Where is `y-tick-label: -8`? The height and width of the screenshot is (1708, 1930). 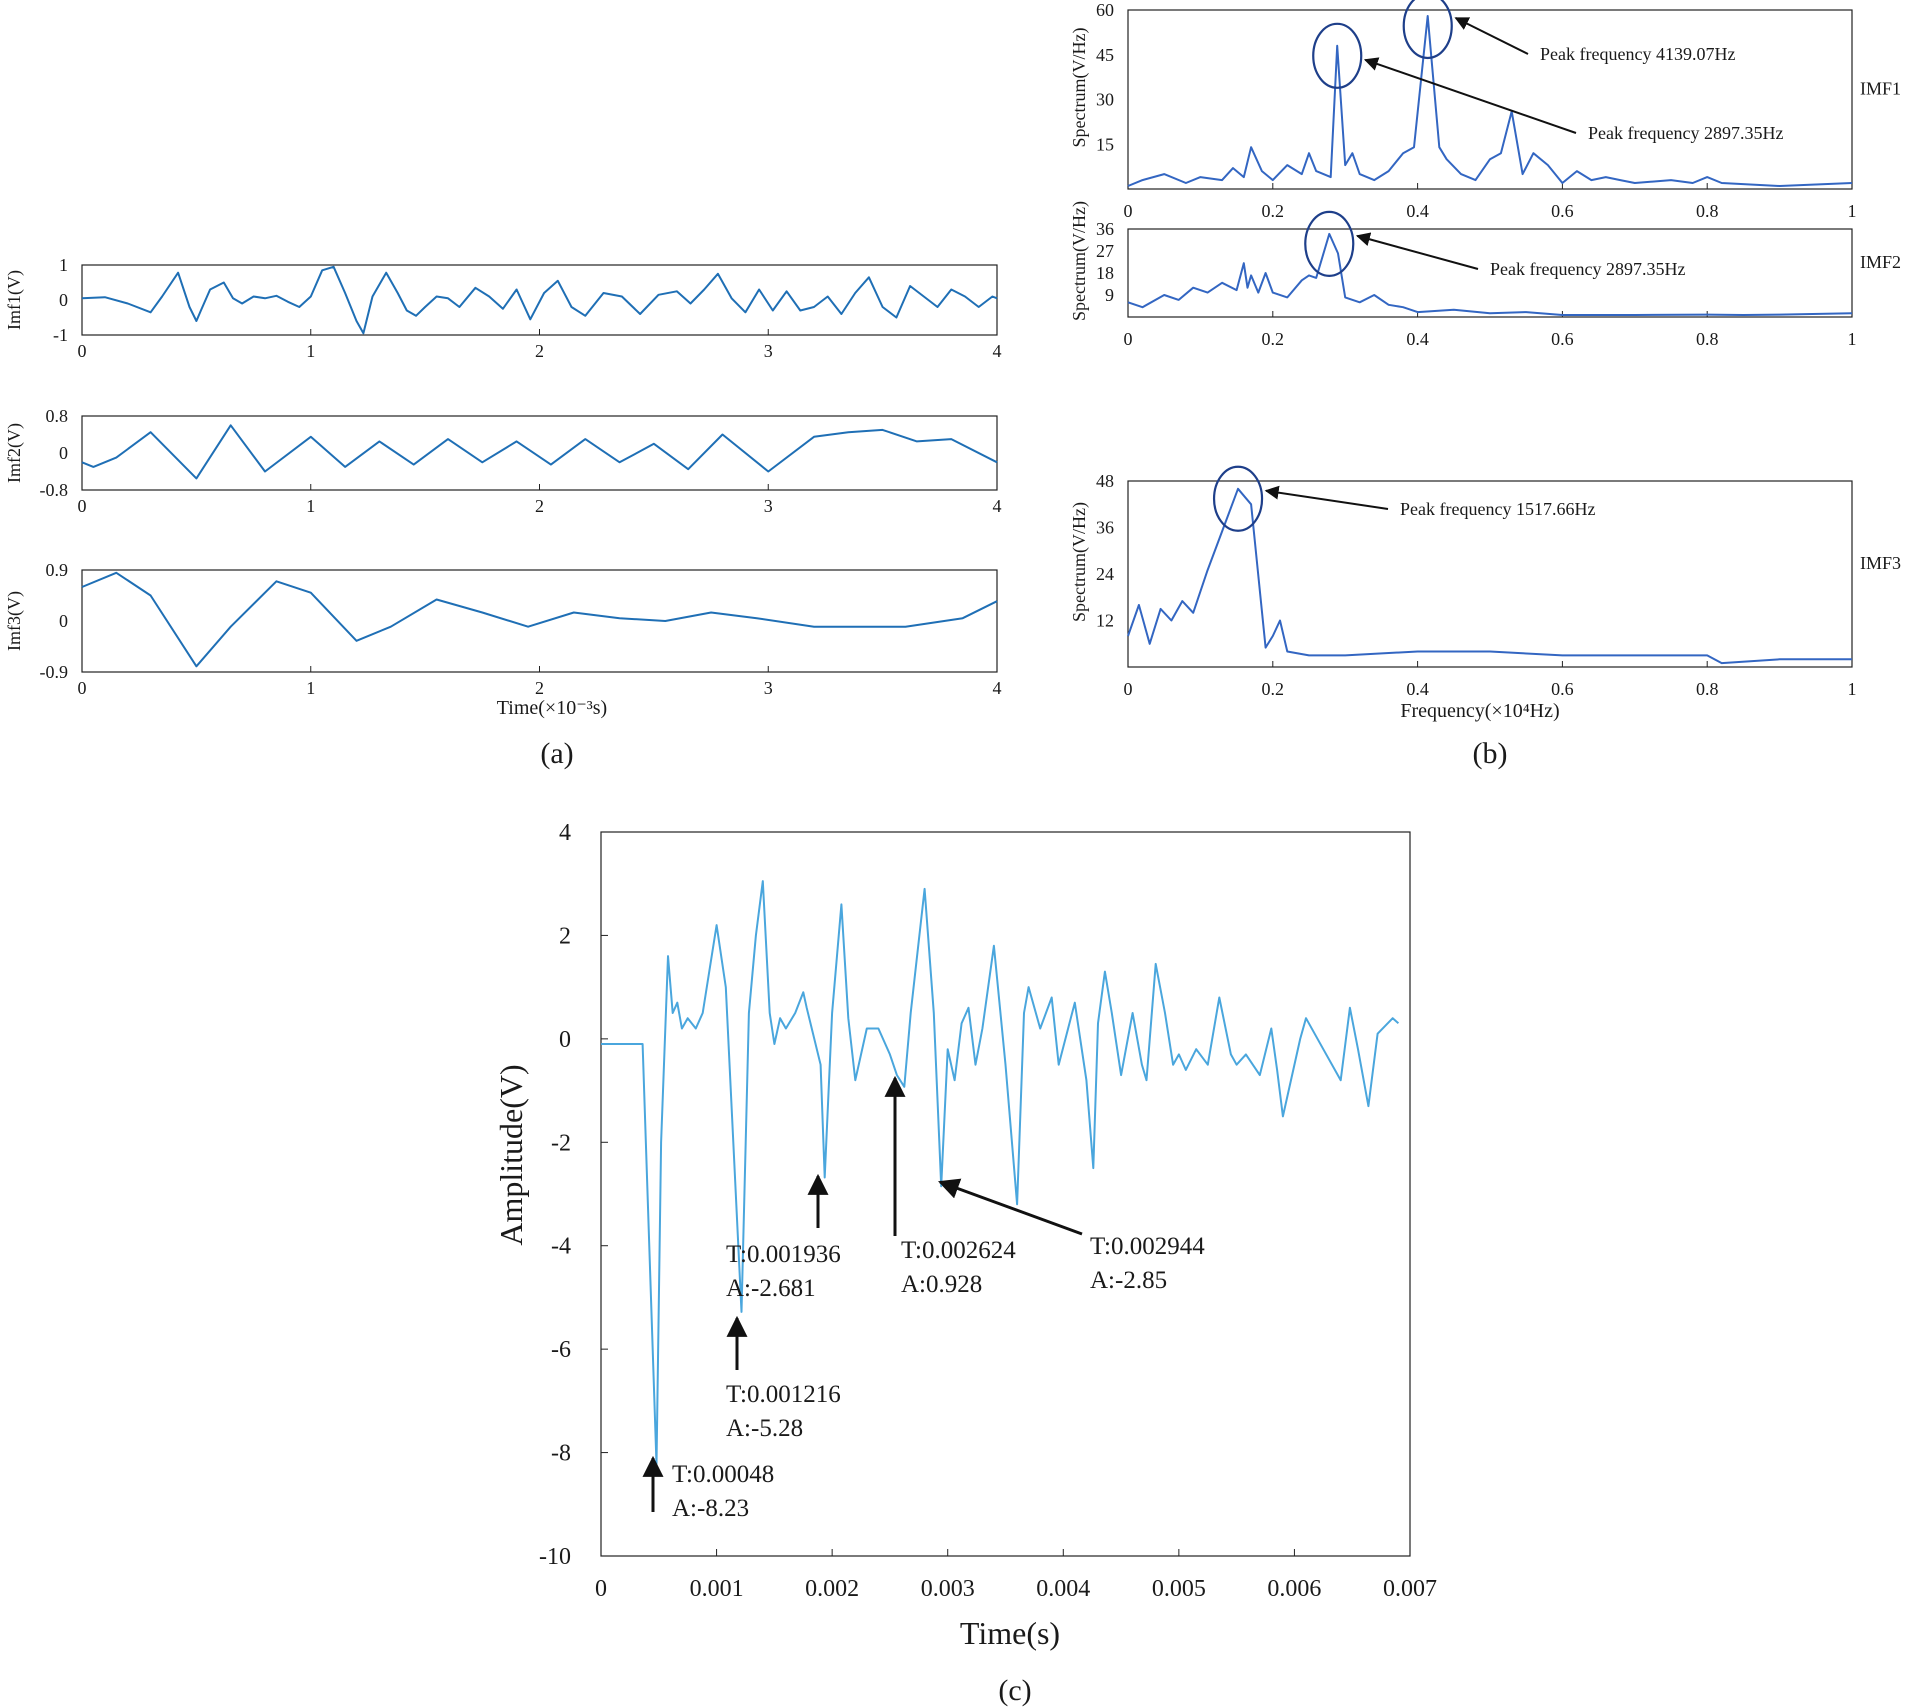 y-tick-label: -8 is located at coordinates (561, 1454).